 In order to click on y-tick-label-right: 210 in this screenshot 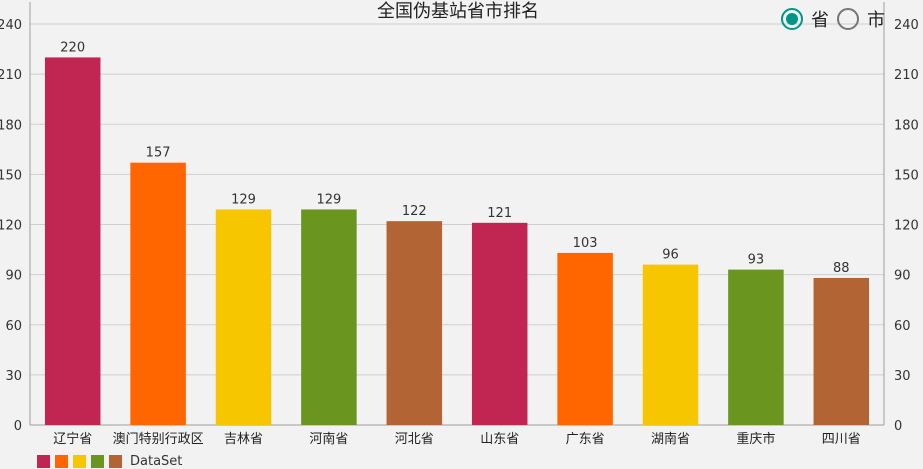, I will do `click(906, 75)`.